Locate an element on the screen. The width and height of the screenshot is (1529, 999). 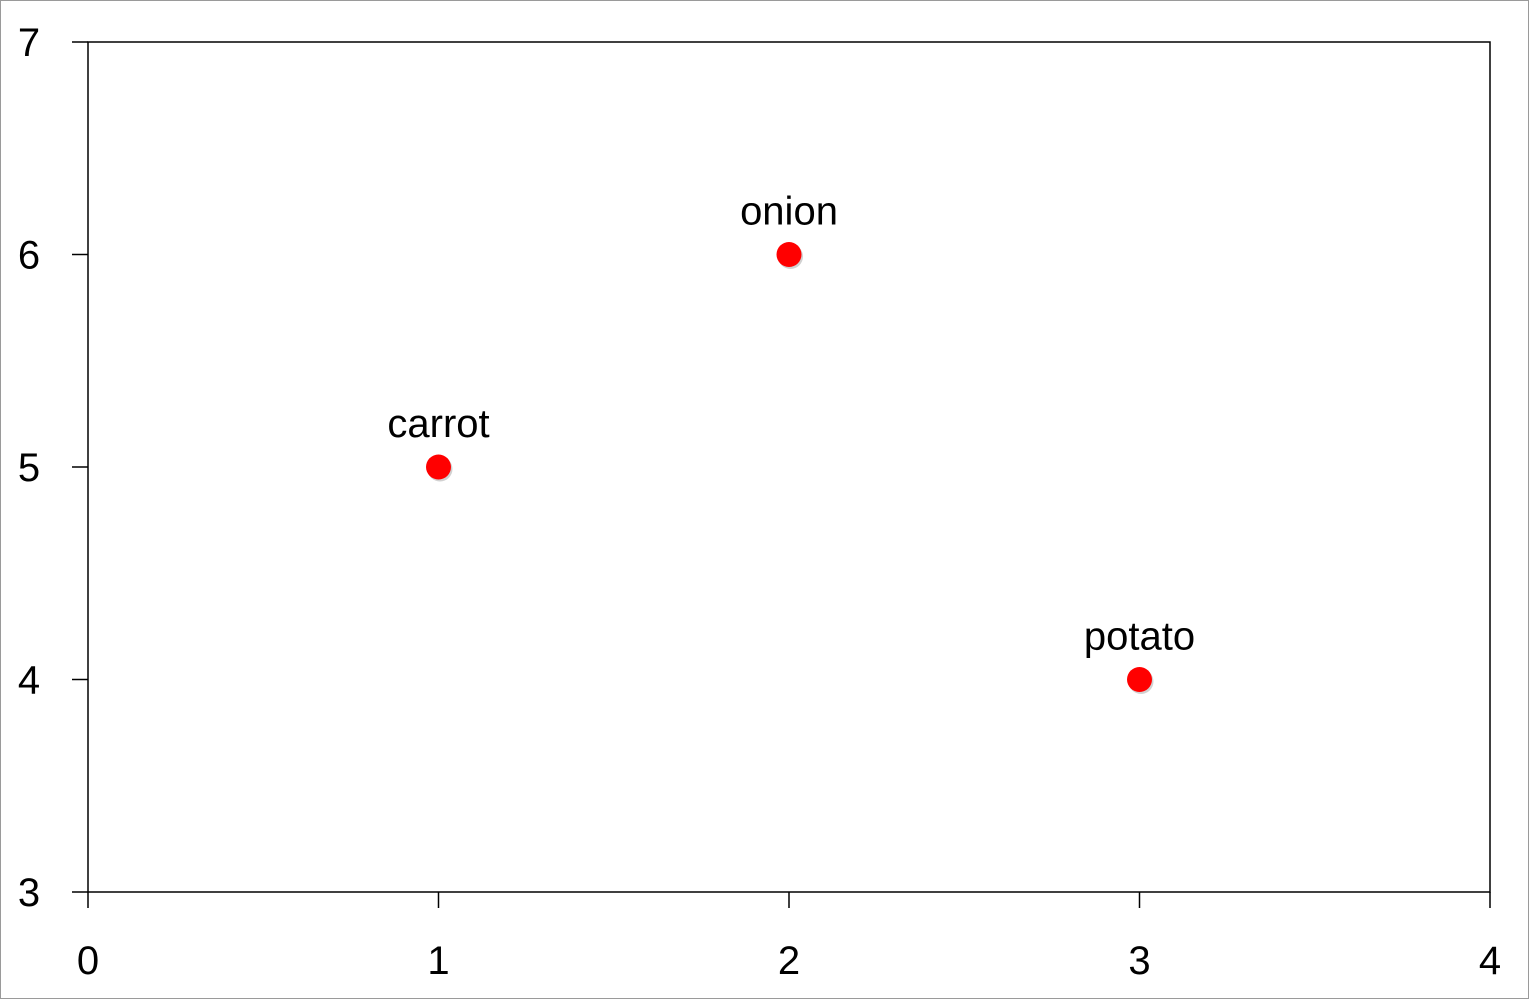
y-tick-label: 3 is located at coordinates (29, 893).